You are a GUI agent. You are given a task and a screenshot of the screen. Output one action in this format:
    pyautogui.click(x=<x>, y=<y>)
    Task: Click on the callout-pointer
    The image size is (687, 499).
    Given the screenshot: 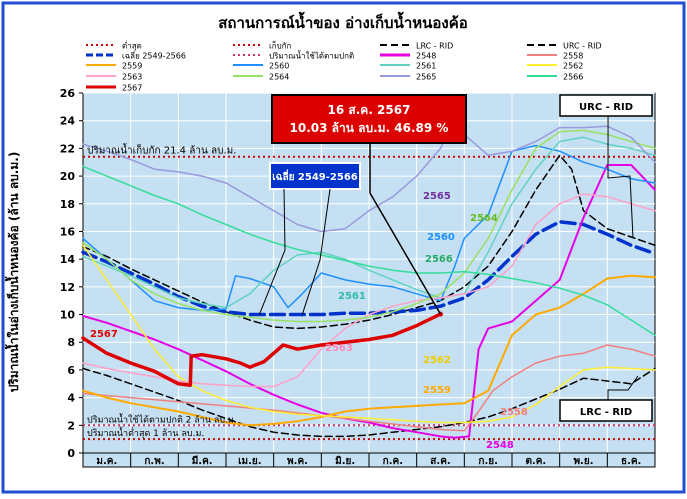 What is the action you would take?
    pyautogui.click(x=405, y=229)
    